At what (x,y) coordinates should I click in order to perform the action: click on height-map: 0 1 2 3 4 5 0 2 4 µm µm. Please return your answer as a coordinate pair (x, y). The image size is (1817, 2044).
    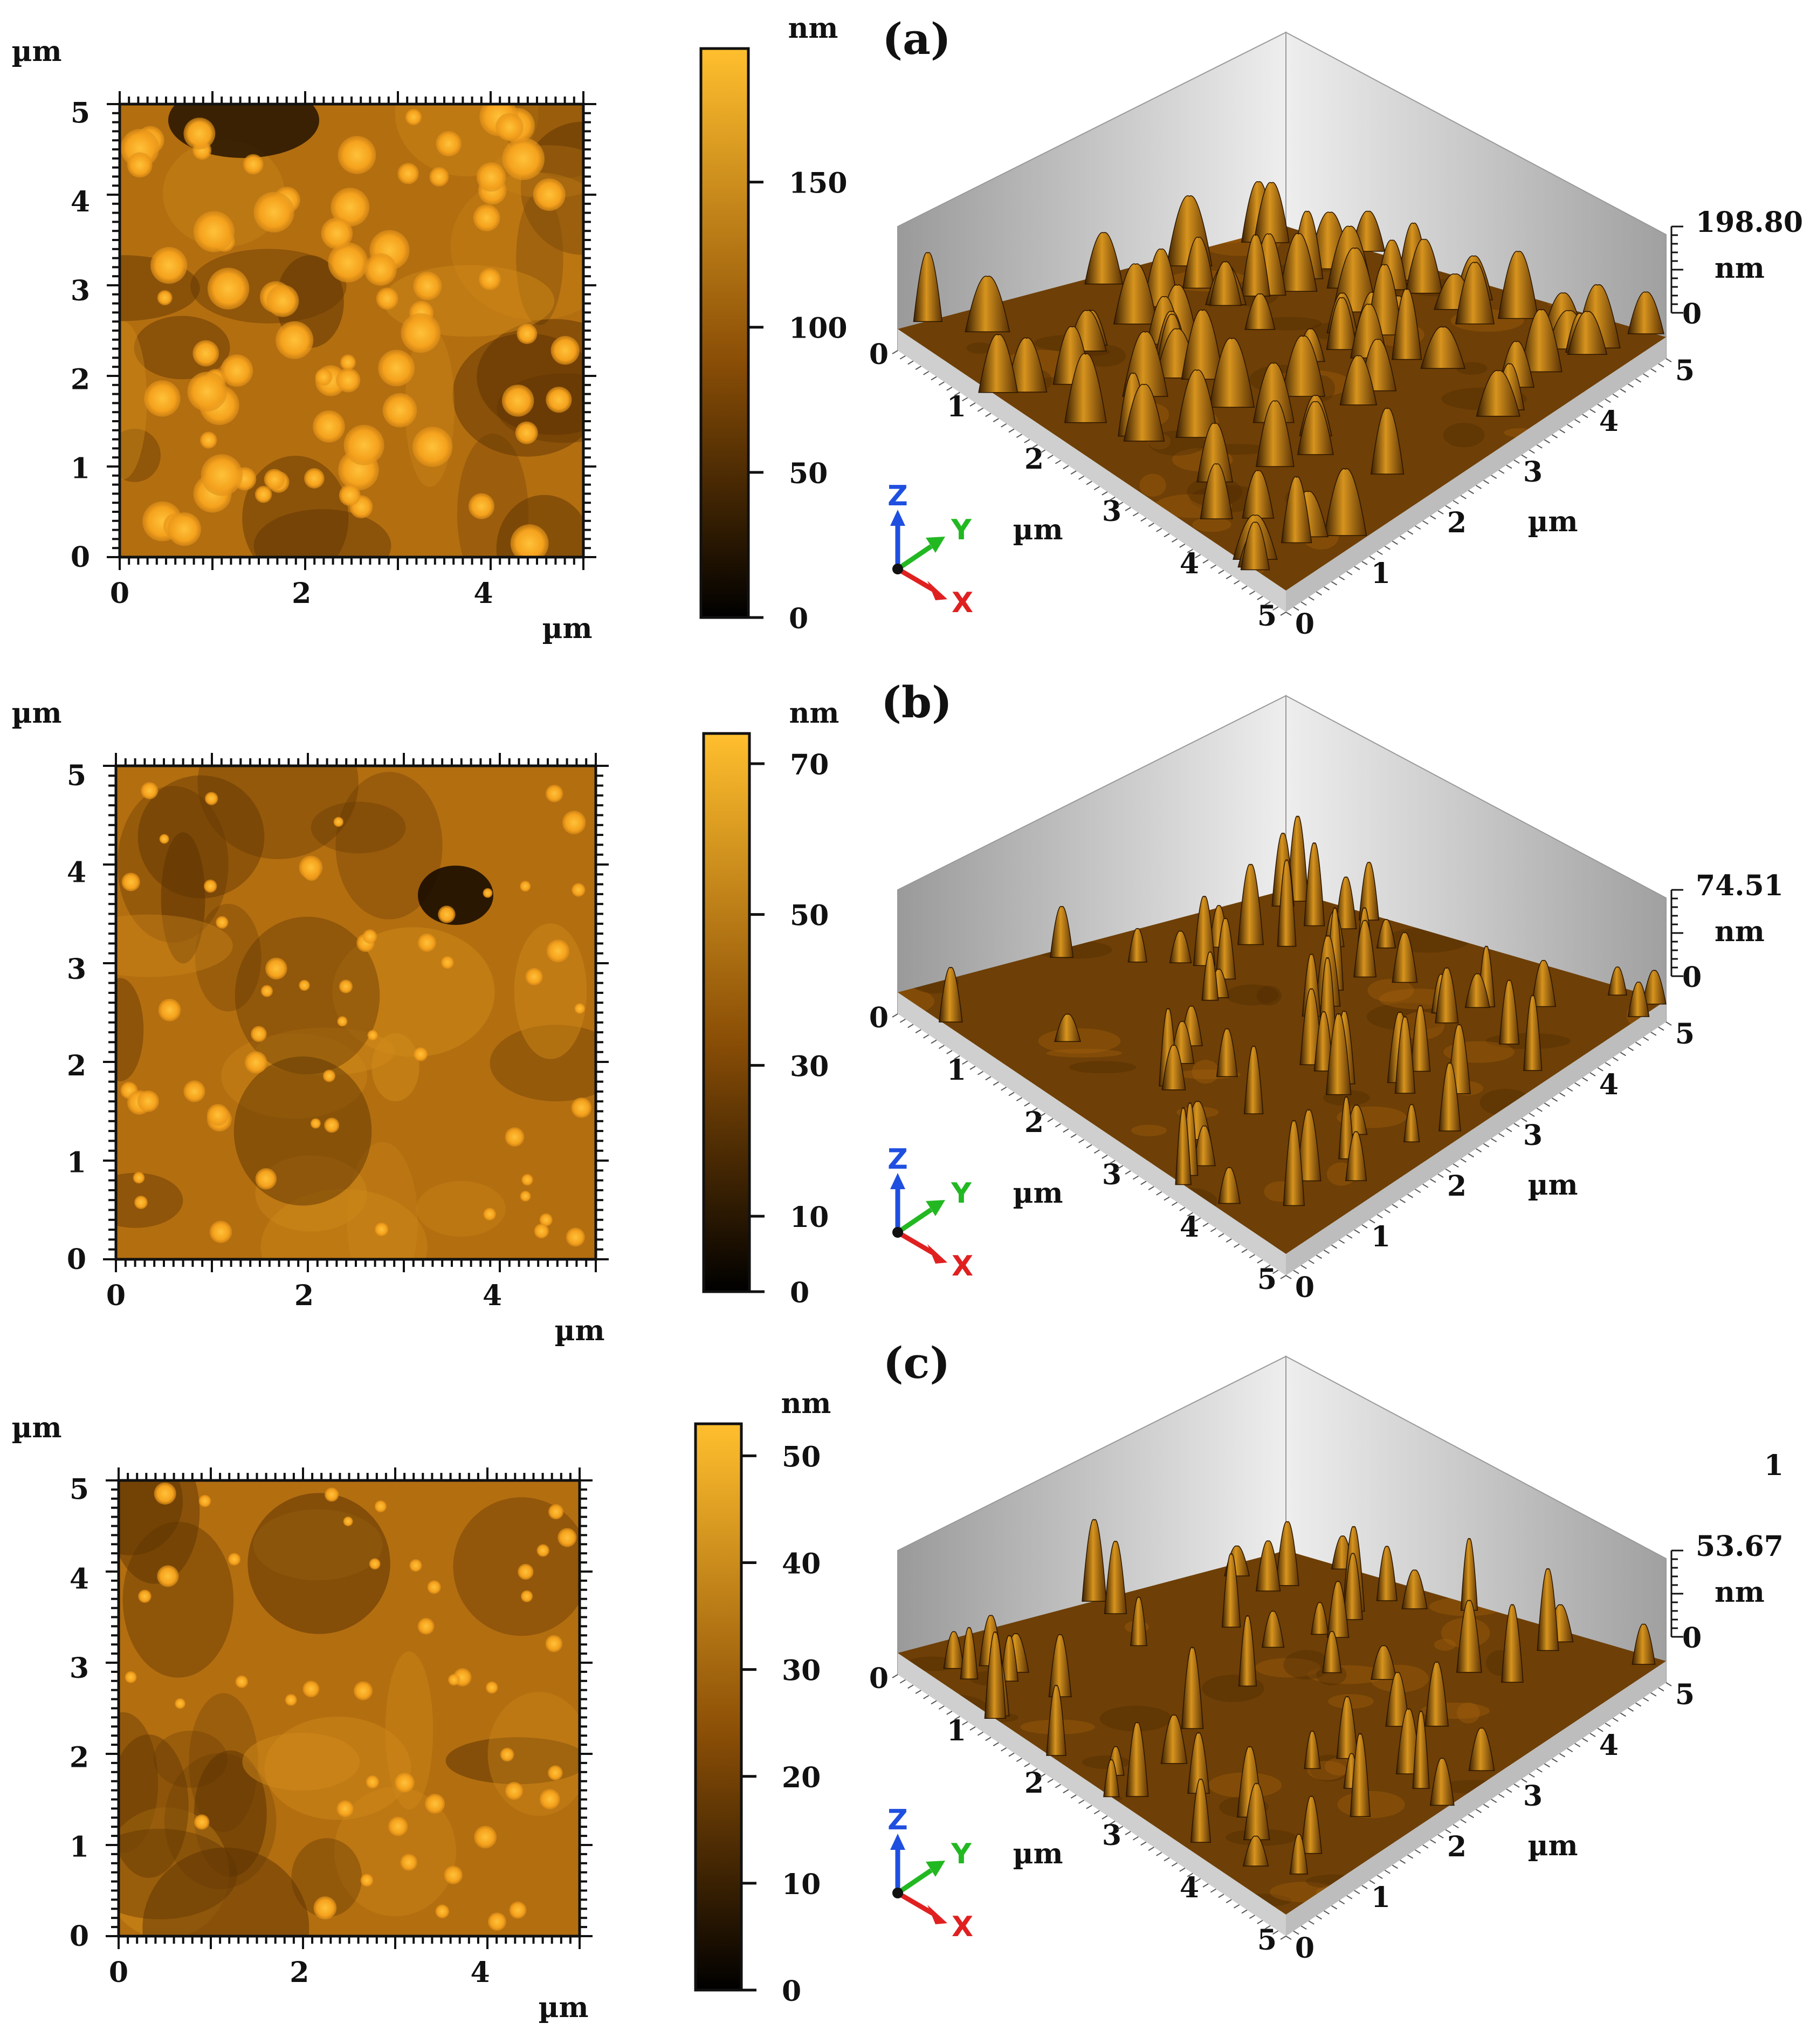
    Looking at the image, I should click on (310, 1022).